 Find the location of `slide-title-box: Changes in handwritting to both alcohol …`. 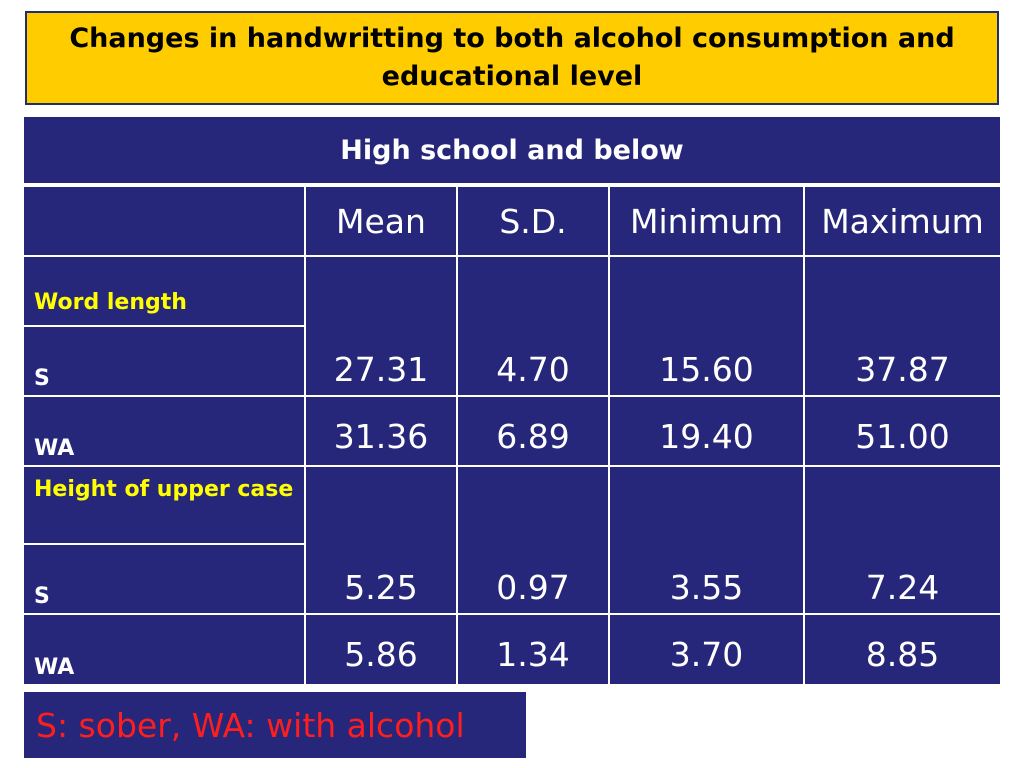

slide-title-box: Changes in handwritting to both alcohol … is located at coordinates (512, 58).